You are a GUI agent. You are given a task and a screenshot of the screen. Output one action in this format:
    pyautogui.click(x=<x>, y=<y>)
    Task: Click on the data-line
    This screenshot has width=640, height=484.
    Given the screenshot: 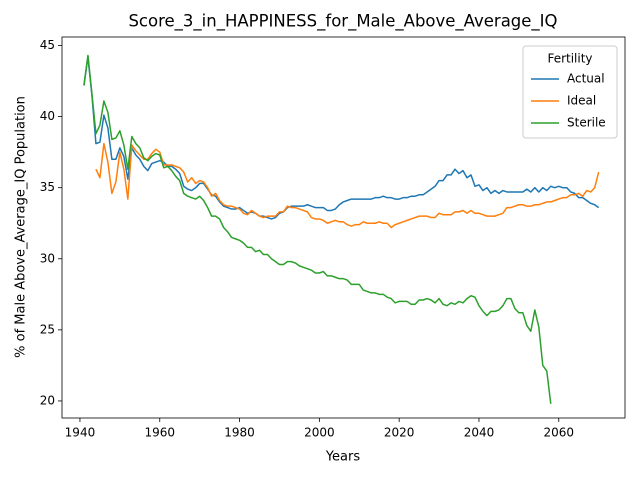 What is the action you would take?
    pyautogui.click(x=347, y=185)
    